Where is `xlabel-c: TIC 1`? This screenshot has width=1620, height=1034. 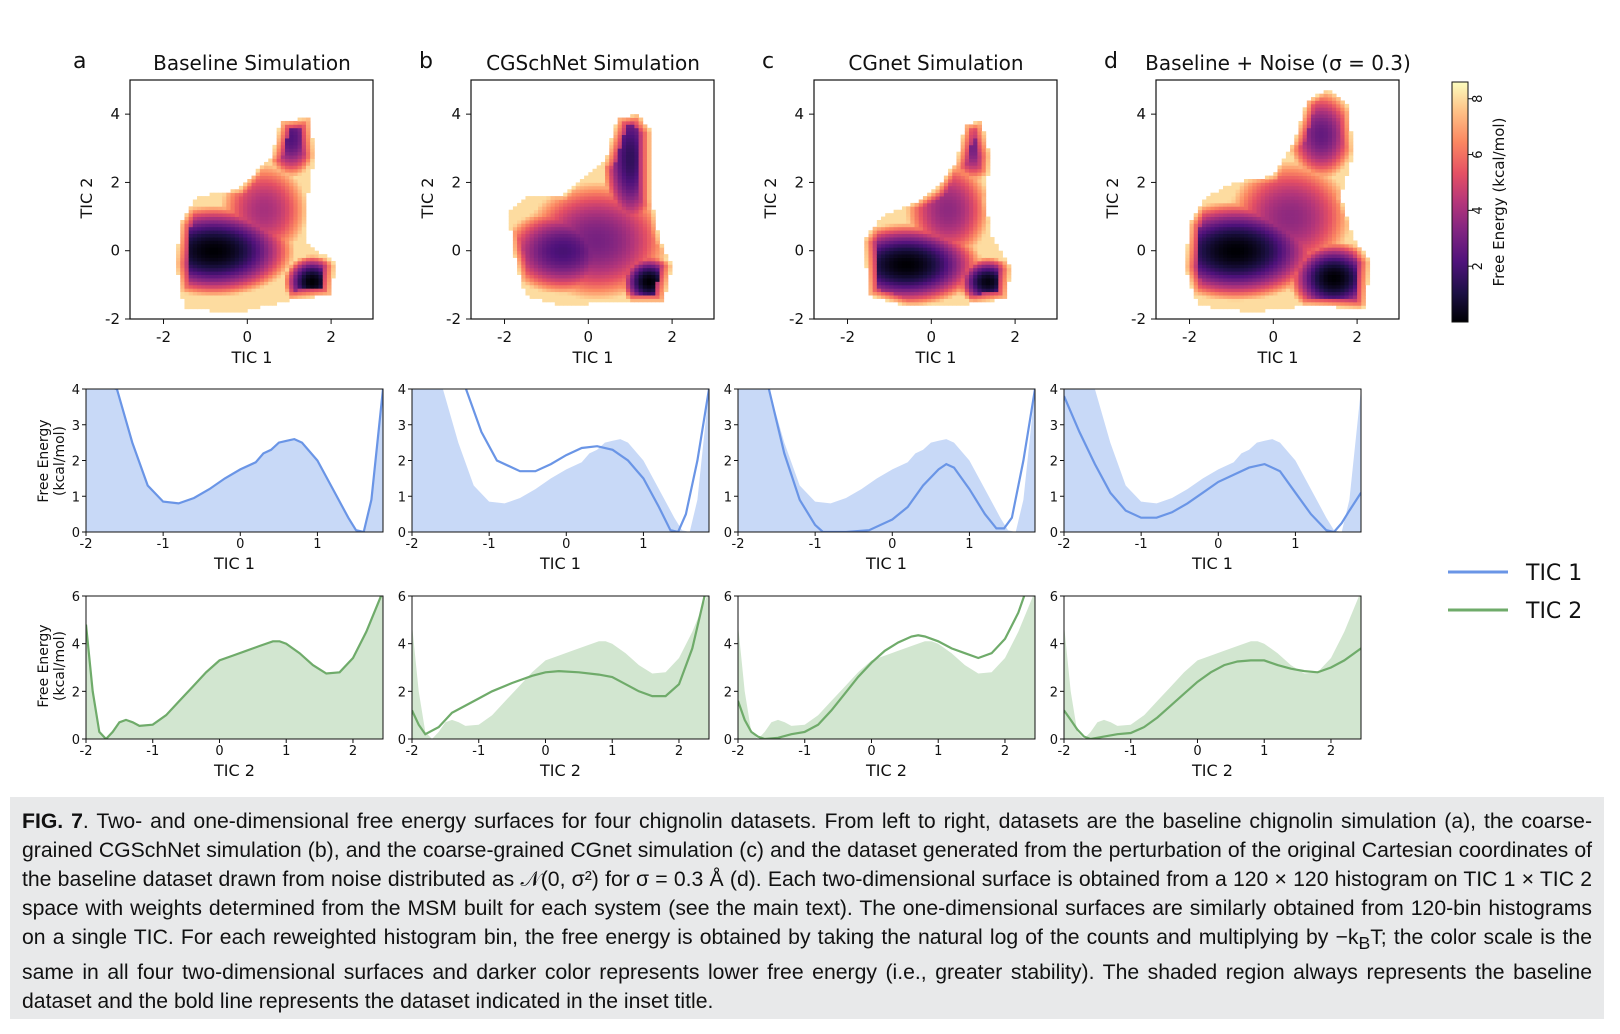 xlabel-c: TIC 1 is located at coordinates (936, 357).